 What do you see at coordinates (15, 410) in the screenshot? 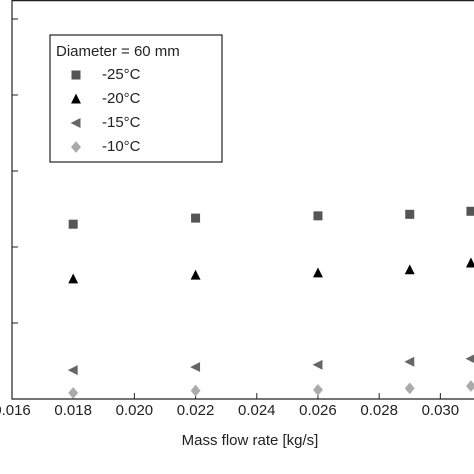
I see `x-tick-label: 0.016` at bounding box center [15, 410].